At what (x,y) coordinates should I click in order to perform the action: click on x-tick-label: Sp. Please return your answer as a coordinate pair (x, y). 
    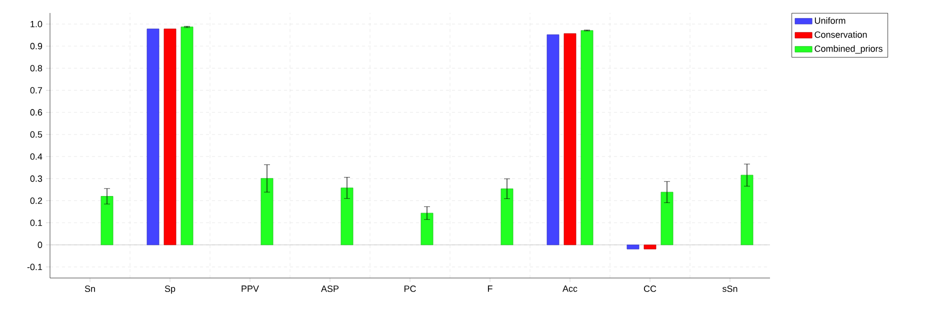
    Looking at the image, I should click on (170, 290).